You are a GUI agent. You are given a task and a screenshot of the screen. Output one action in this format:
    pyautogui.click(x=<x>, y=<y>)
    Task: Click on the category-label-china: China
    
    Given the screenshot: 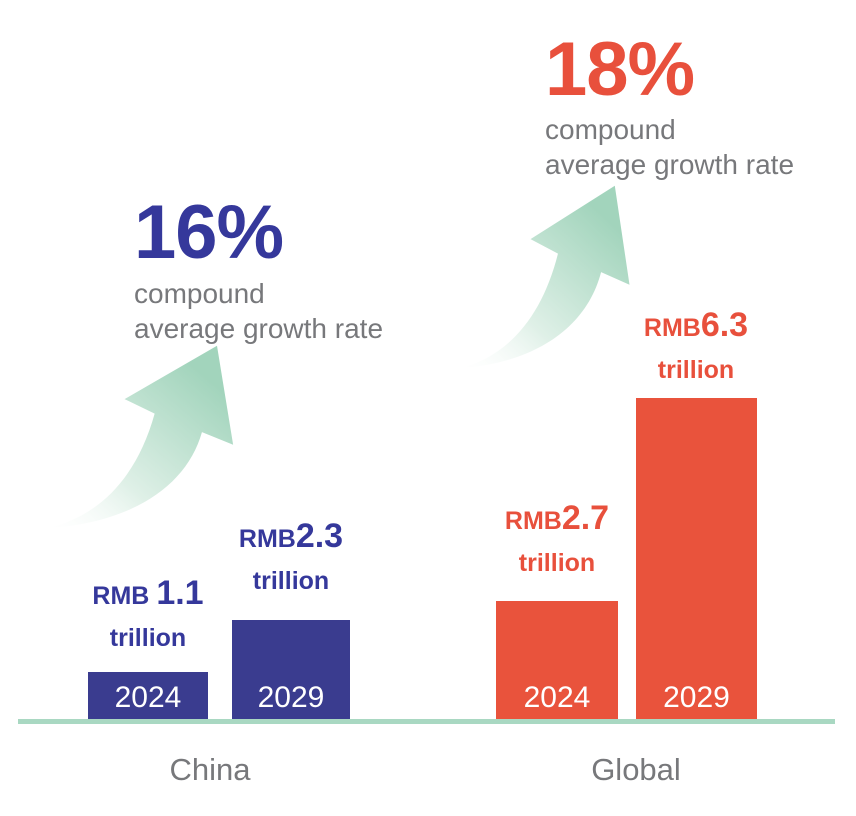 What is the action you would take?
    pyautogui.click(x=210, y=769)
    